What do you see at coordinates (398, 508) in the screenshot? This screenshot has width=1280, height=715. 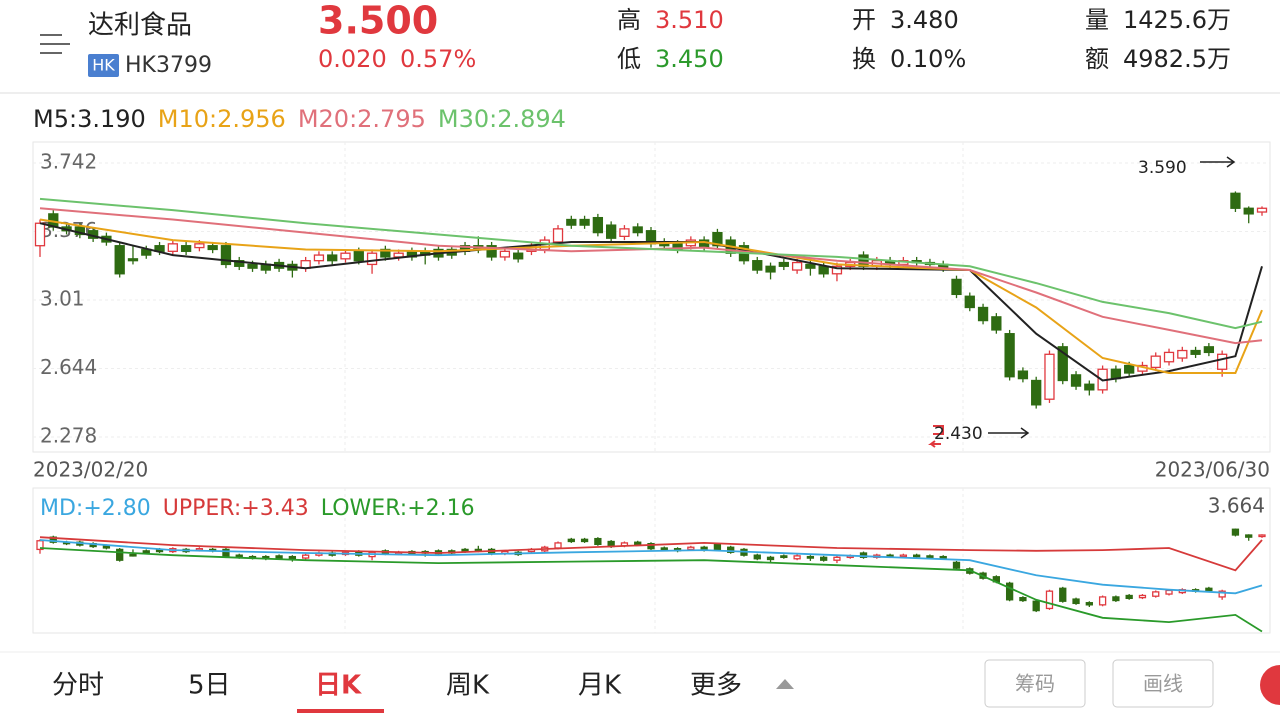 I see `legend-entry: LOWER:+2.16` at bounding box center [398, 508].